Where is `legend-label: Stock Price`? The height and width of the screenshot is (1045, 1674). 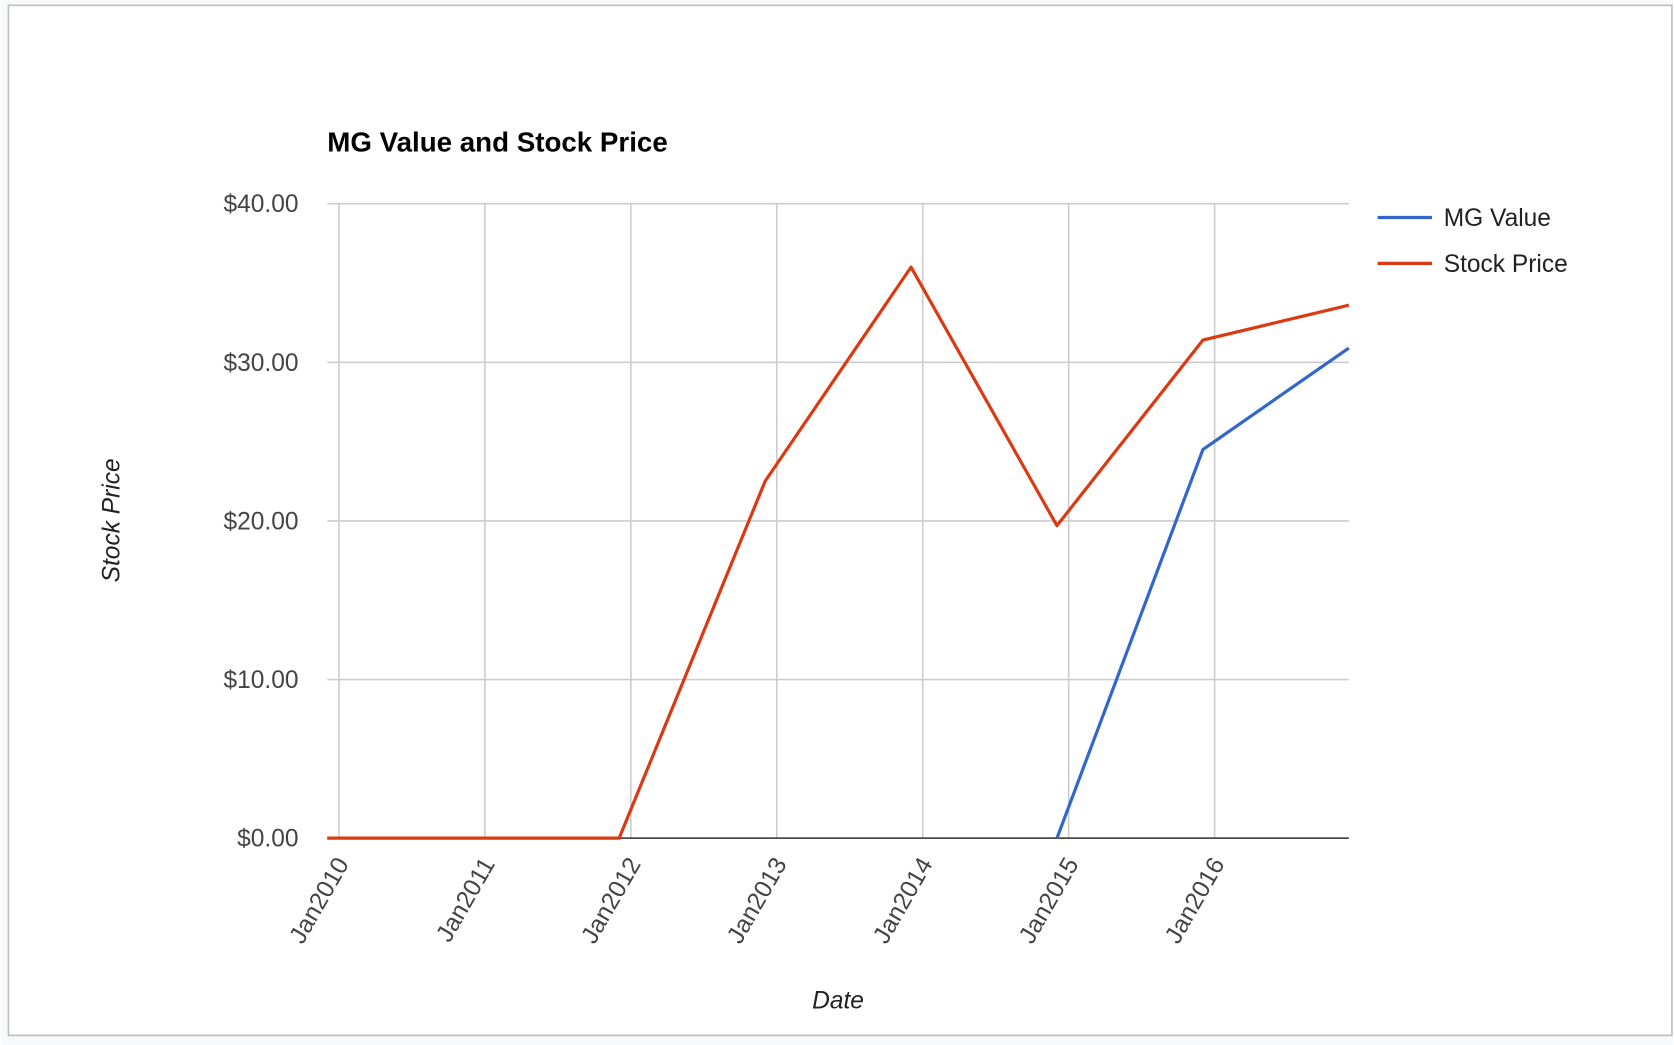 legend-label: Stock Price is located at coordinates (1506, 264).